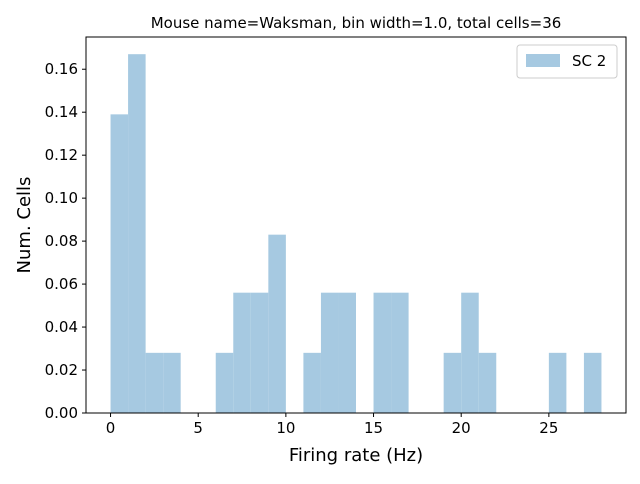  I want to click on y-tick-label: 0.04, so click(61, 327).